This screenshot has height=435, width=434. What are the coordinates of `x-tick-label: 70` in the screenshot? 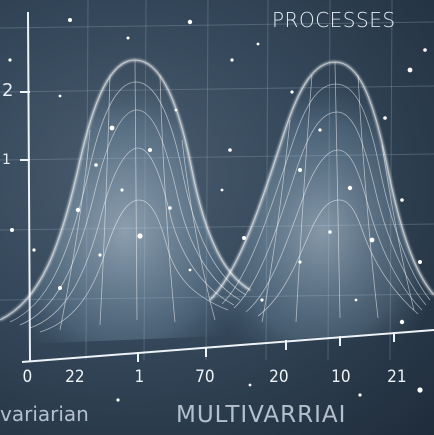 It's located at (205, 377).